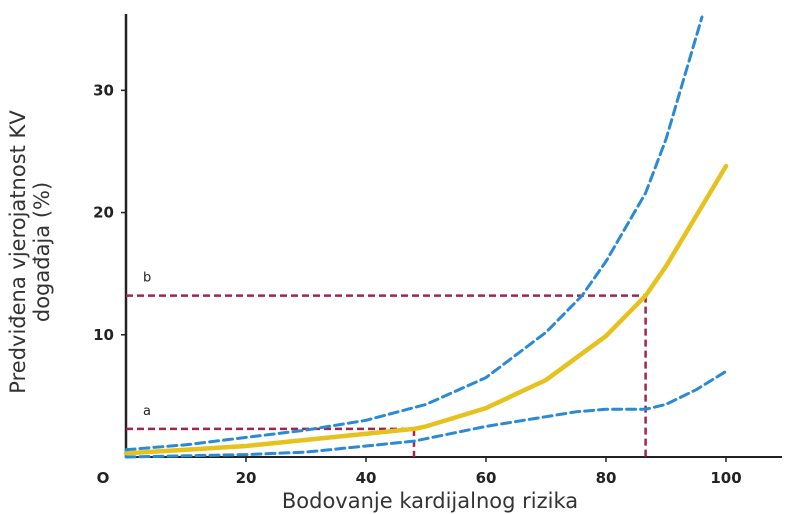 The height and width of the screenshot is (514, 786). What do you see at coordinates (103, 478) in the screenshot?
I see `x-tick-label-0: O` at bounding box center [103, 478].